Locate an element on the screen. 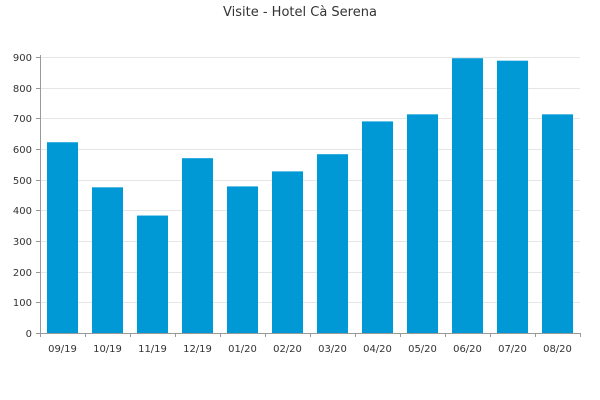  x-tick-label: 06/20 is located at coordinates (467, 349).